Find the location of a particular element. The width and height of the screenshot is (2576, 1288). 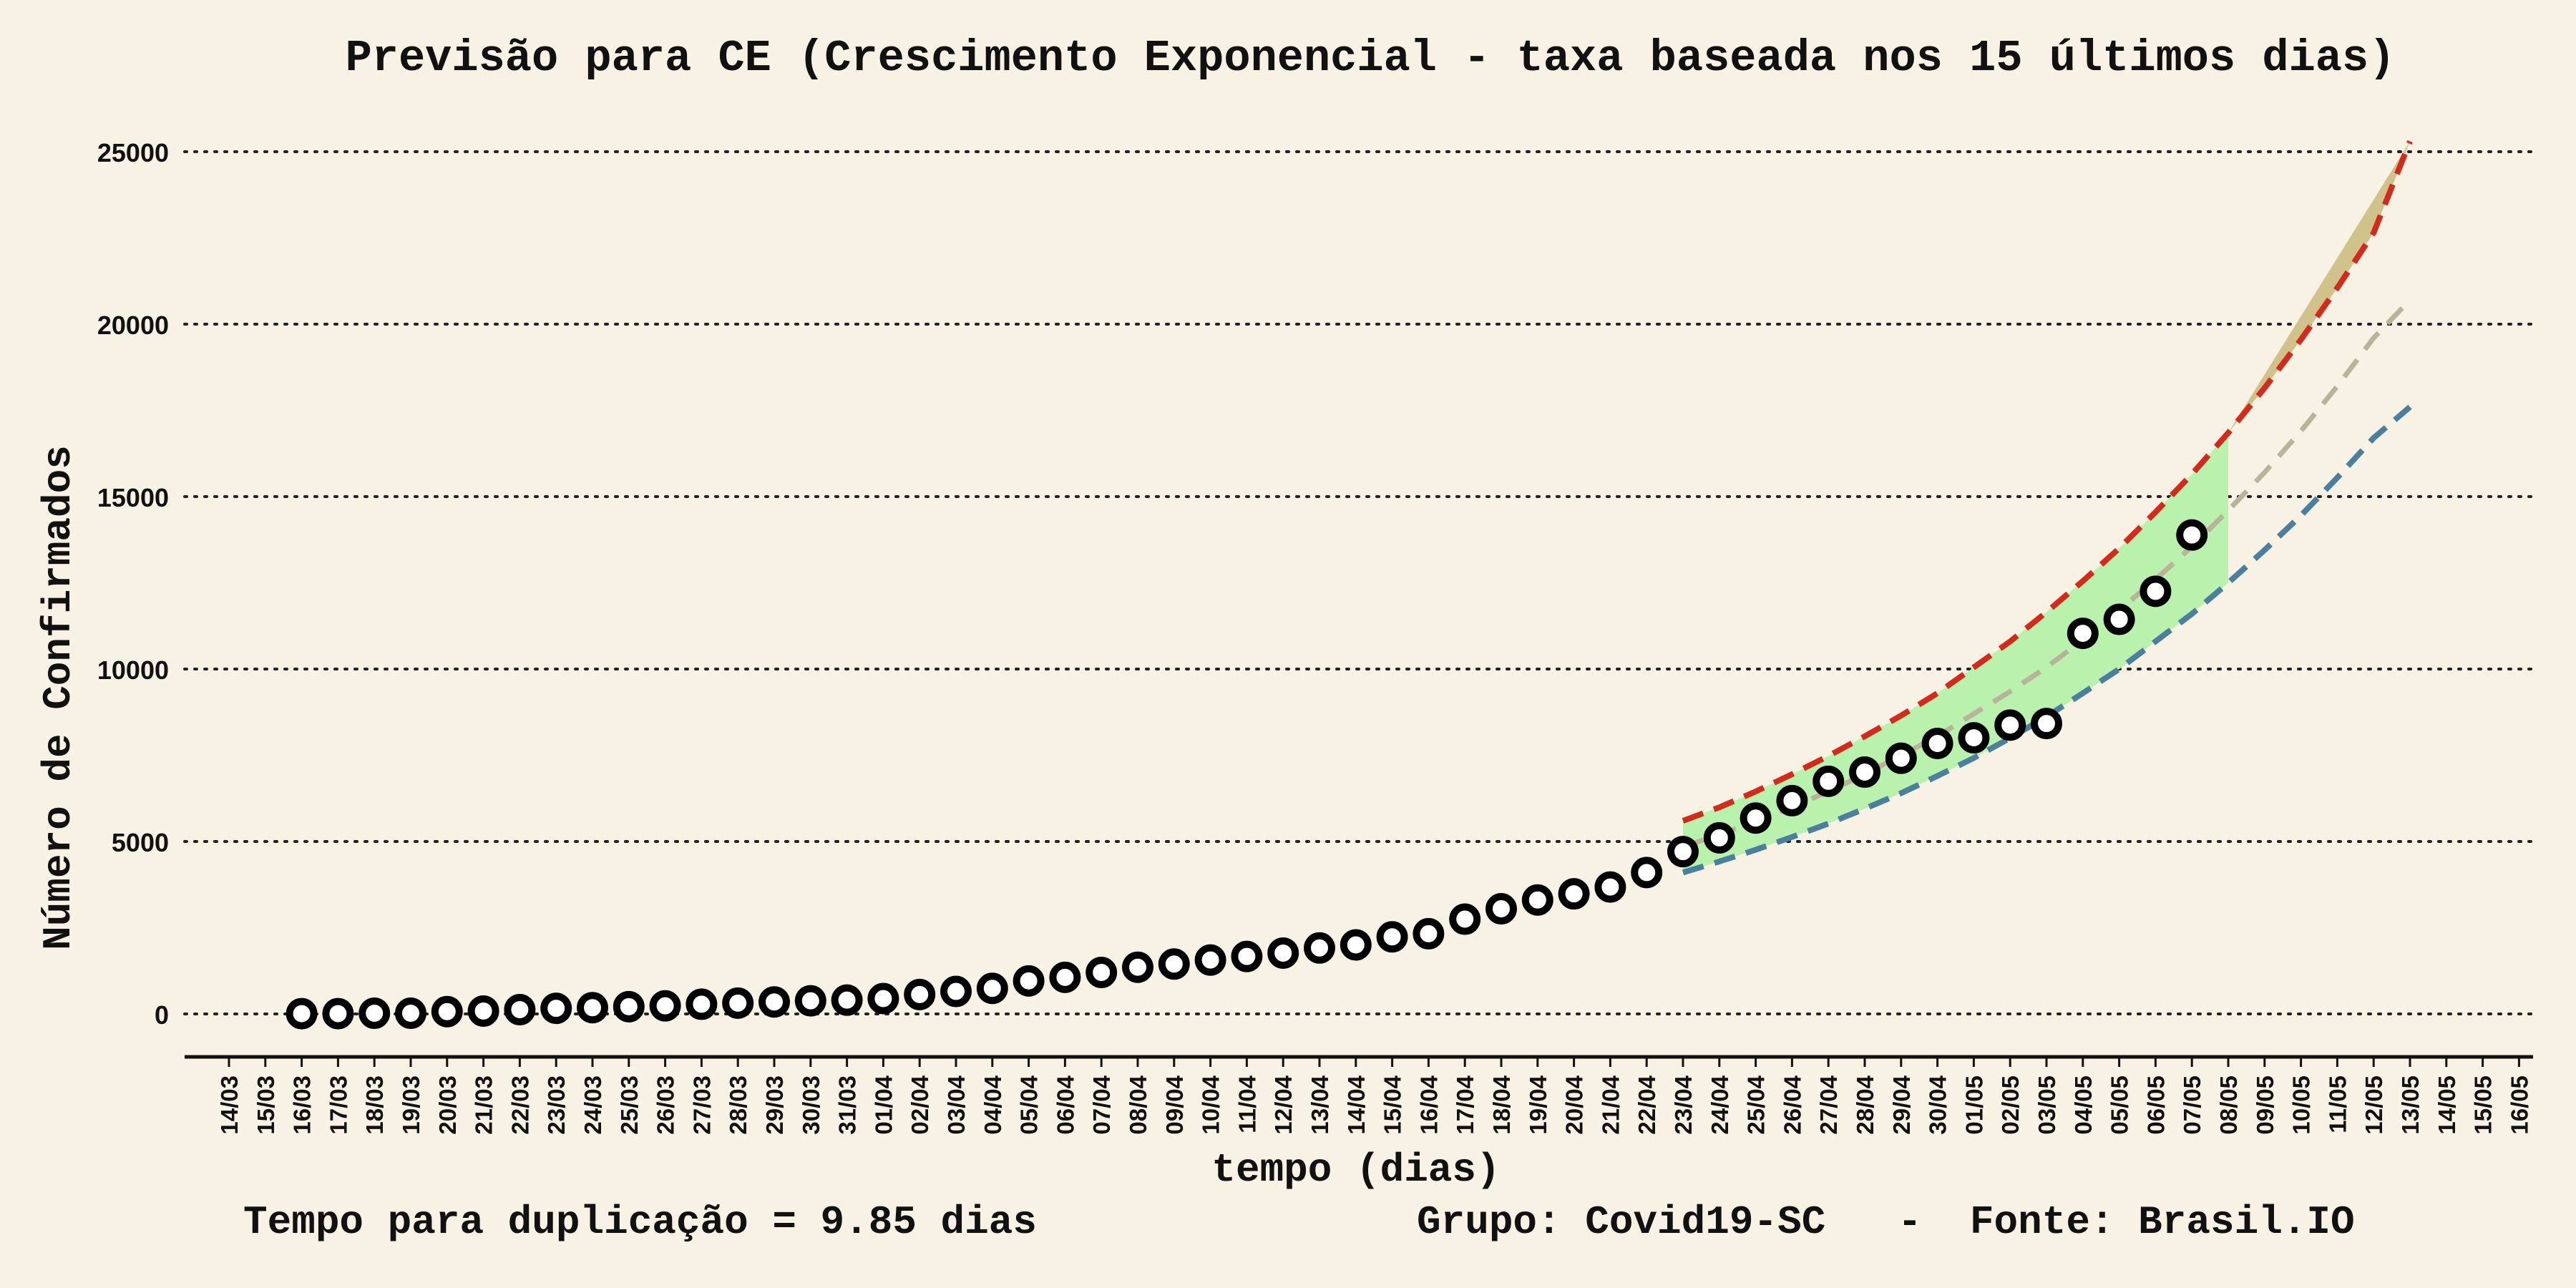

x-tick-25/03: 25/03 is located at coordinates (629, 1105).